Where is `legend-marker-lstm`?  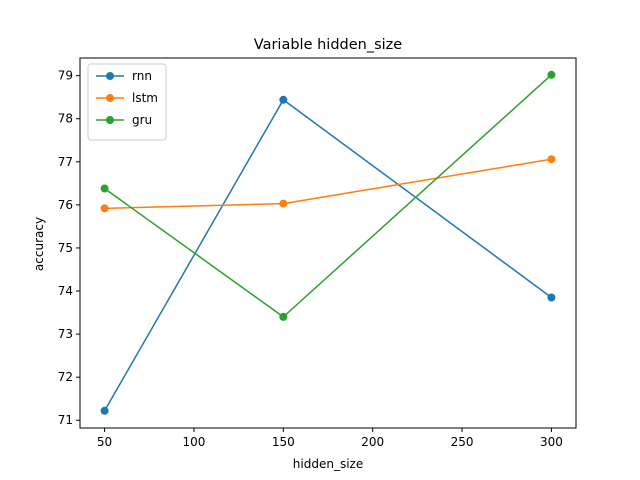
legend-marker-lstm is located at coordinates (110, 98).